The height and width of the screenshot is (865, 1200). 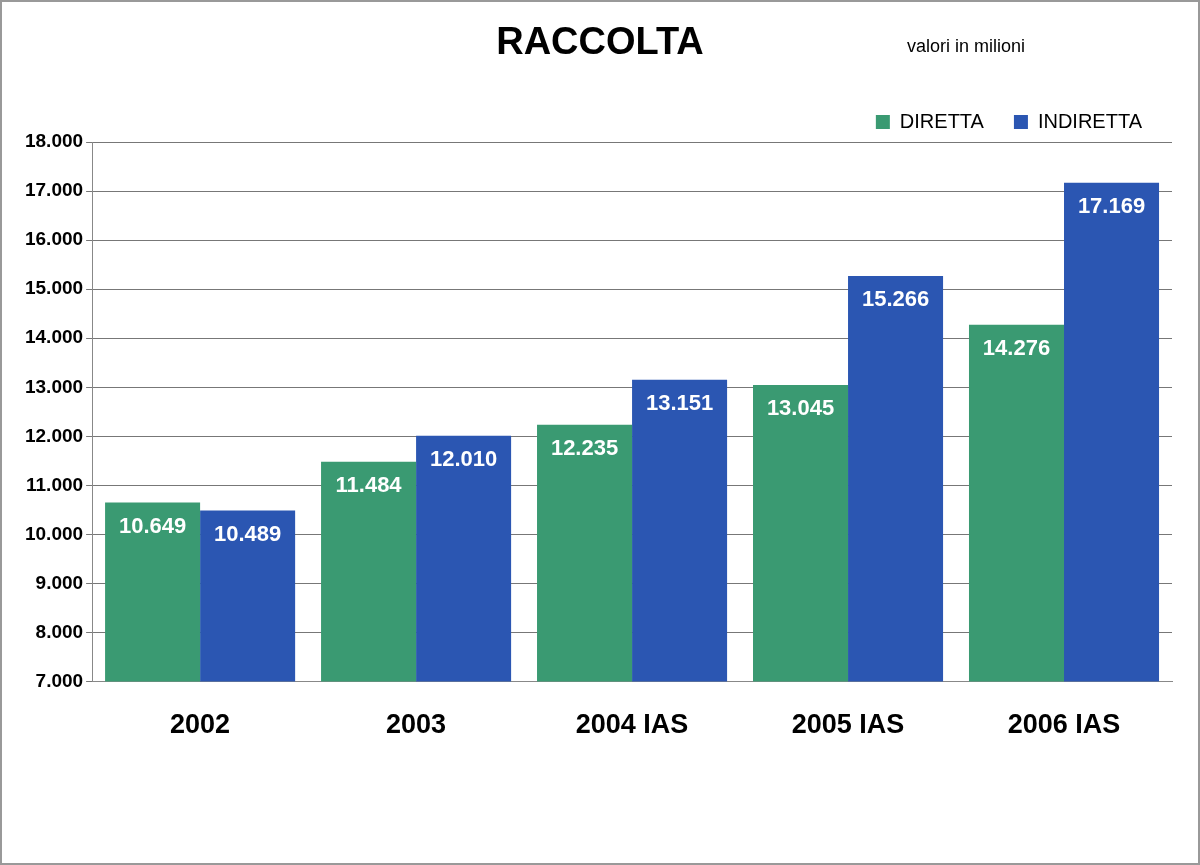 I want to click on x-tick-label: 2004 IAS, so click(x=632, y=724).